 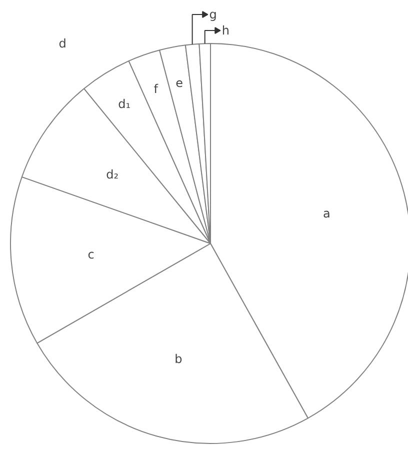 What do you see at coordinates (112, 175) in the screenshot?
I see `slice-label: d₂` at bounding box center [112, 175].